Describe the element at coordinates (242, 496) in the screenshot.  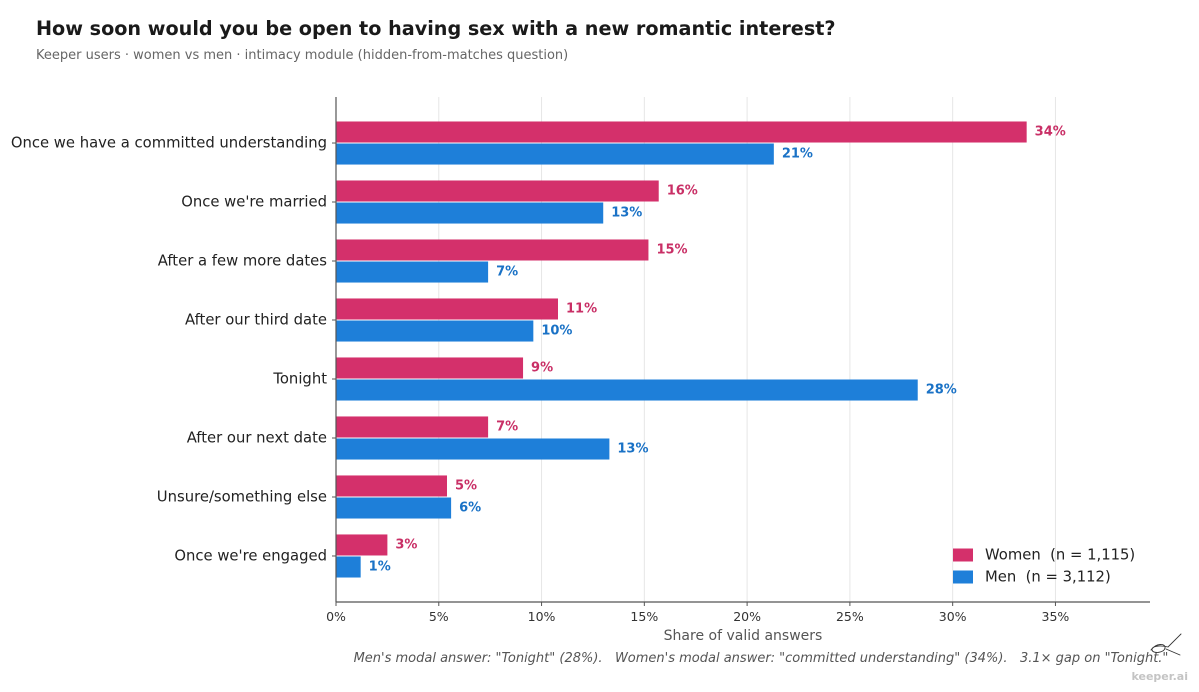
I see `category-label: Unsure/something else` at that location.